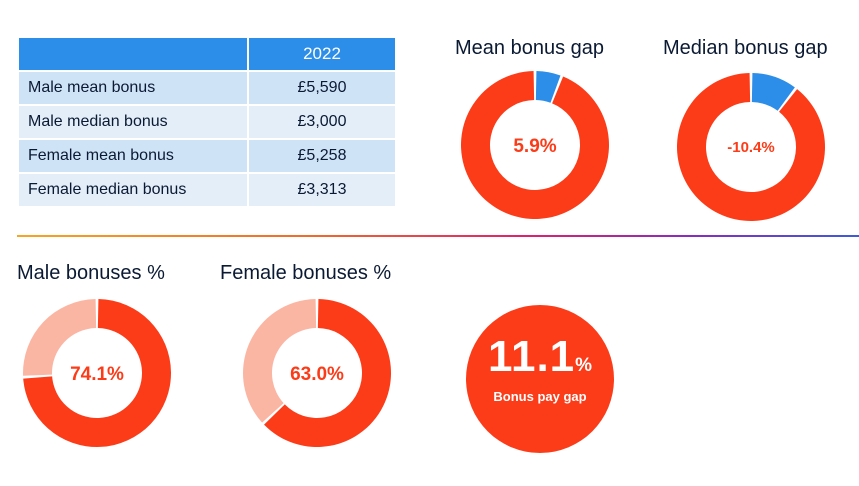 This screenshot has height=486, width=859. What do you see at coordinates (531, 356) in the screenshot?
I see `bonus-pay-gap-value: 11.1` at bounding box center [531, 356].